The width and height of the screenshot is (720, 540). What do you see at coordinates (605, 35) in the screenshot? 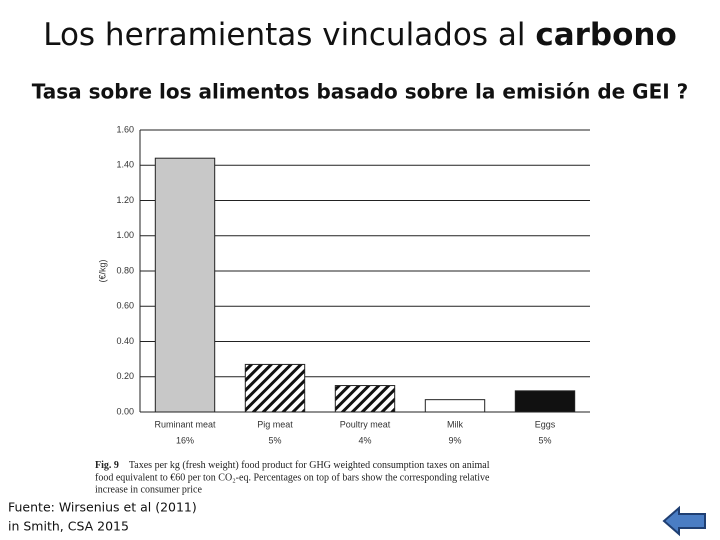
I see `title-bold: carbono` at bounding box center [605, 35].